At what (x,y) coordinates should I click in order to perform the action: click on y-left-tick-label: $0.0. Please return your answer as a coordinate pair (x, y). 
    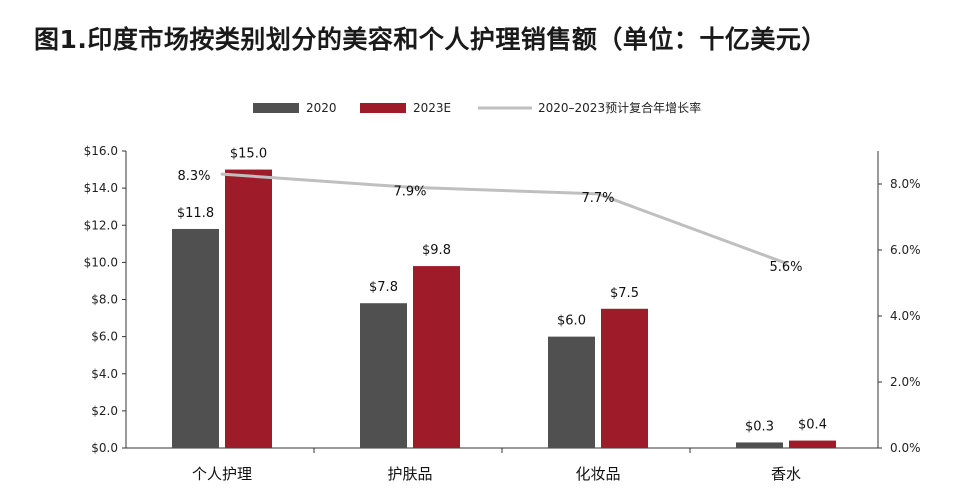
    Looking at the image, I should click on (104, 448).